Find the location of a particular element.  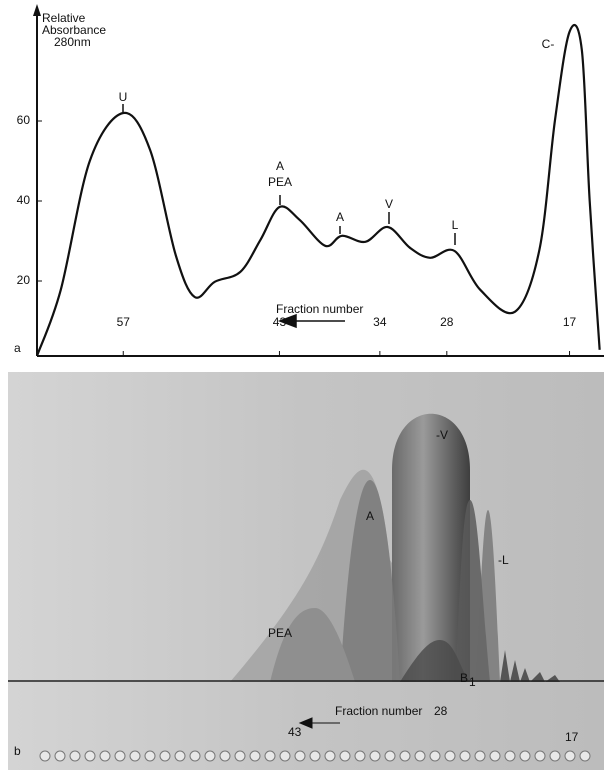

photo-label: PEA is located at coordinates (280, 633).